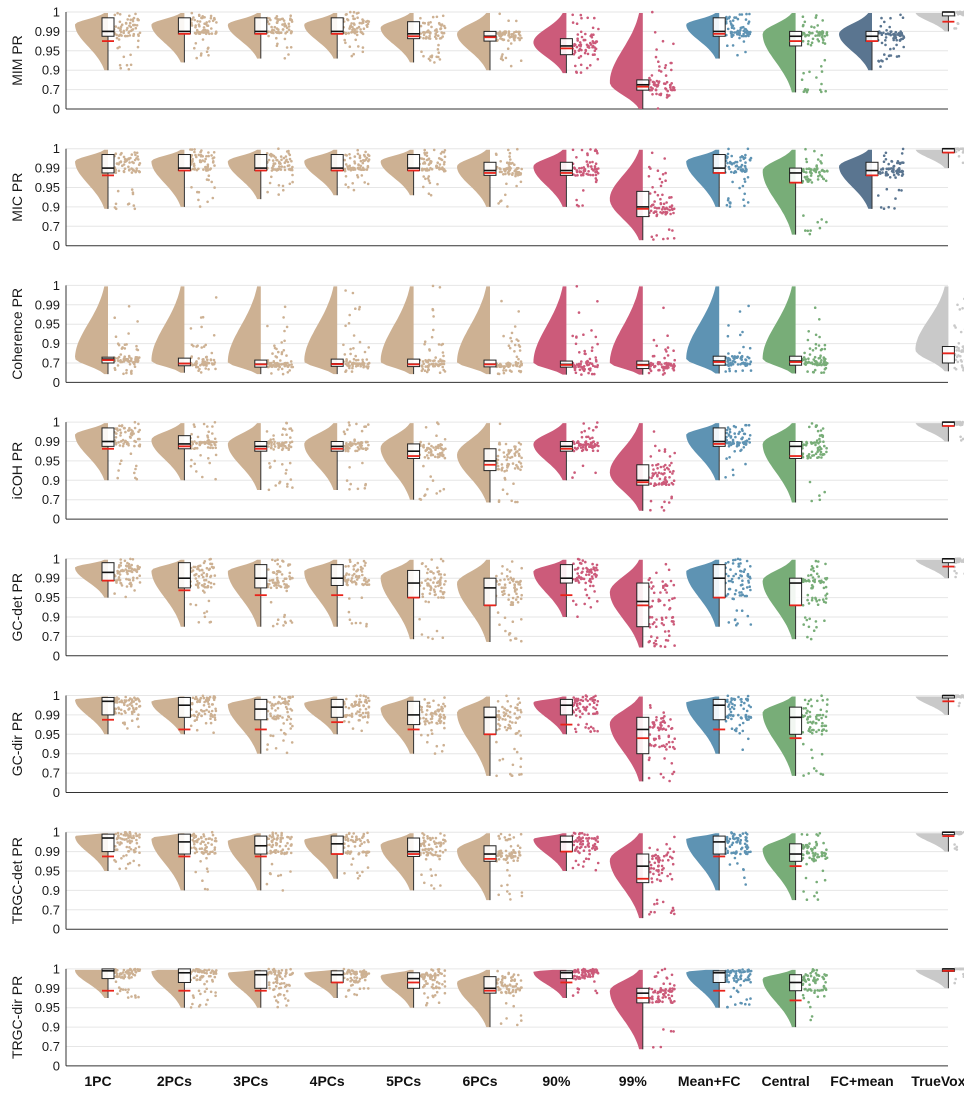  I want to click on distribution-cloud, so click(550, 43).